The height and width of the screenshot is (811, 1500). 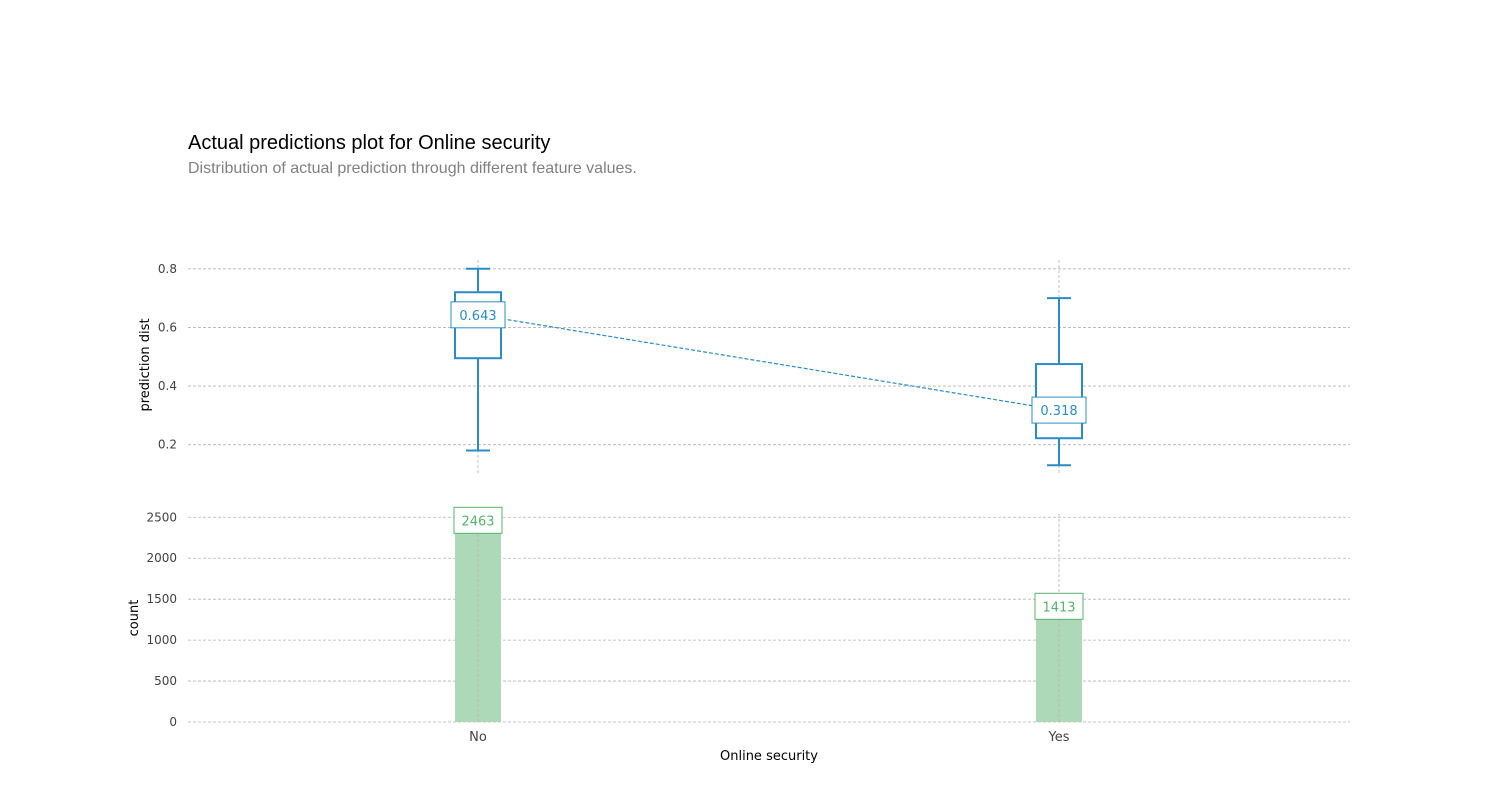 I want to click on bottom-y-tick-label: 2500, so click(x=161, y=517).